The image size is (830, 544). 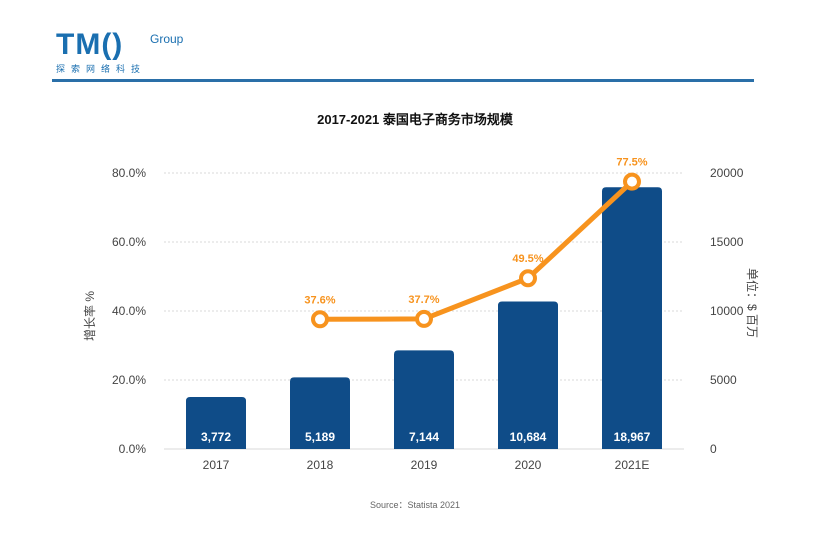 I want to click on x-tick-label: 2021E, so click(x=632, y=465).